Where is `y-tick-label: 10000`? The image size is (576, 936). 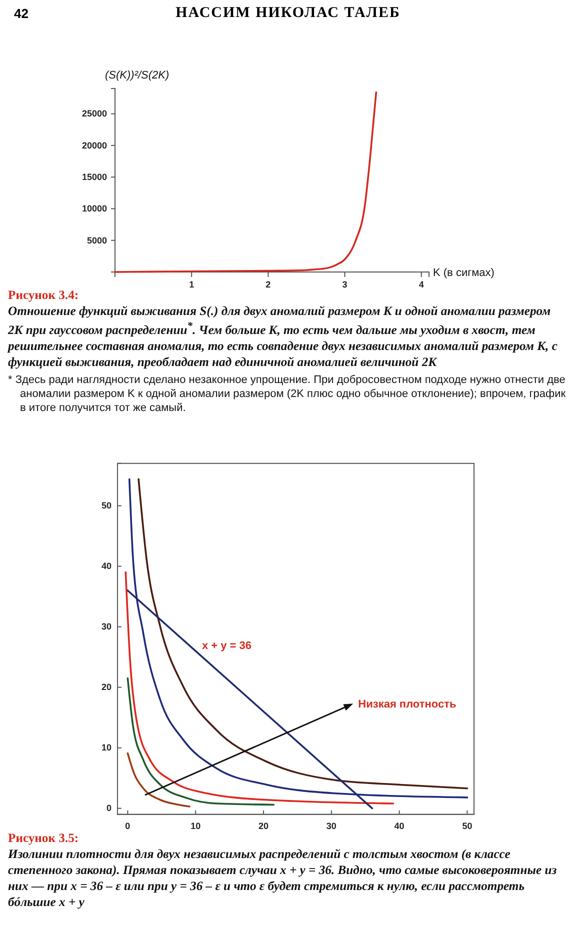 y-tick-label: 10000 is located at coordinates (94, 209).